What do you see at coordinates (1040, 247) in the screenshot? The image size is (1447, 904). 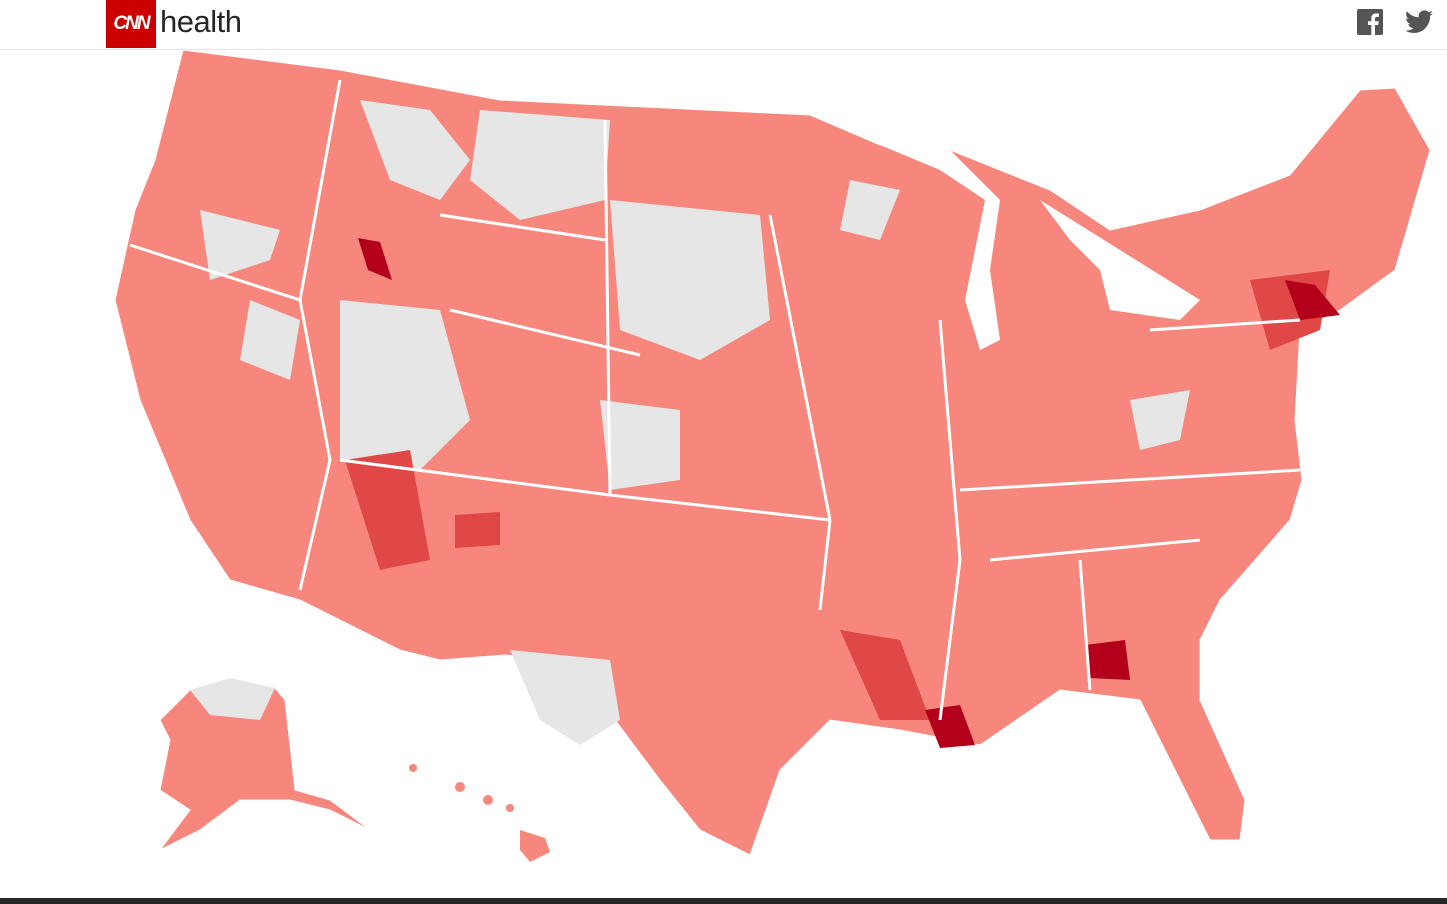 I see `great-lakes` at bounding box center [1040, 247].